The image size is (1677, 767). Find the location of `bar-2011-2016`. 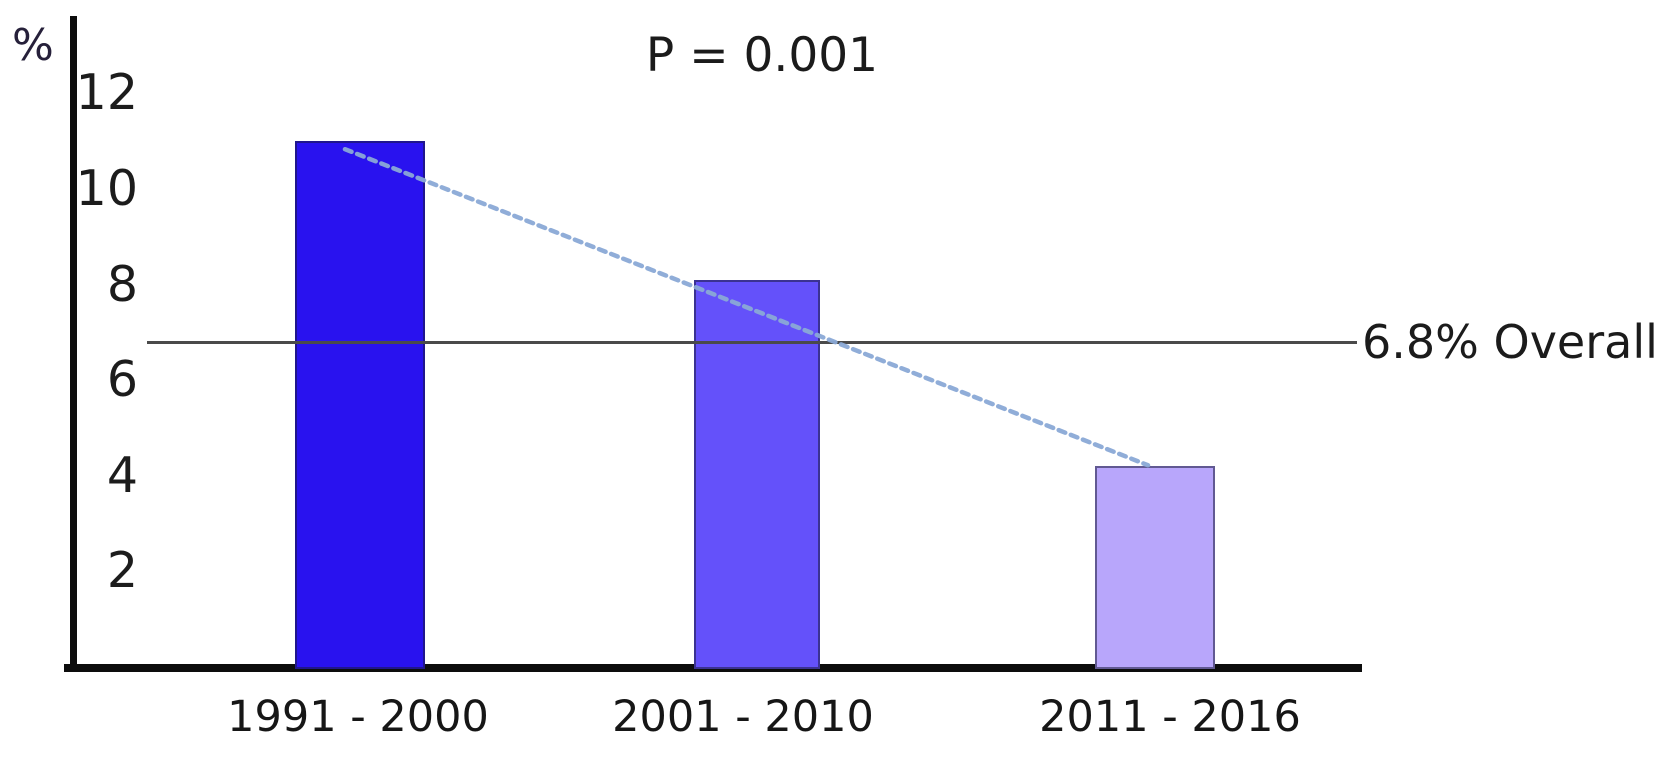

bar-2011-2016 is located at coordinates (1155, 567).